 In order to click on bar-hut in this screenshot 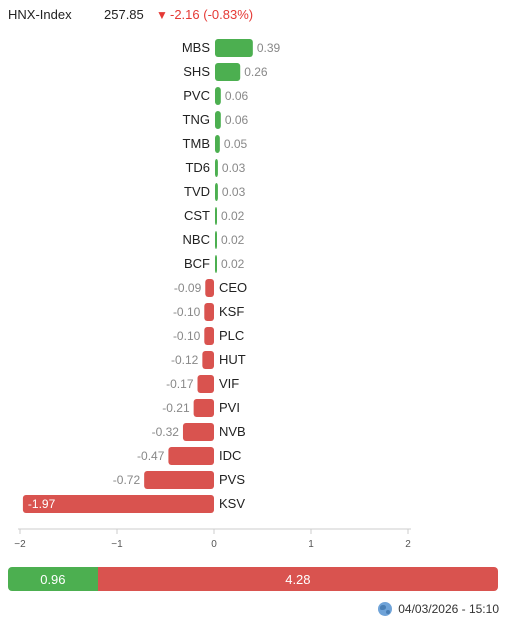, I will do `click(208, 360)`.